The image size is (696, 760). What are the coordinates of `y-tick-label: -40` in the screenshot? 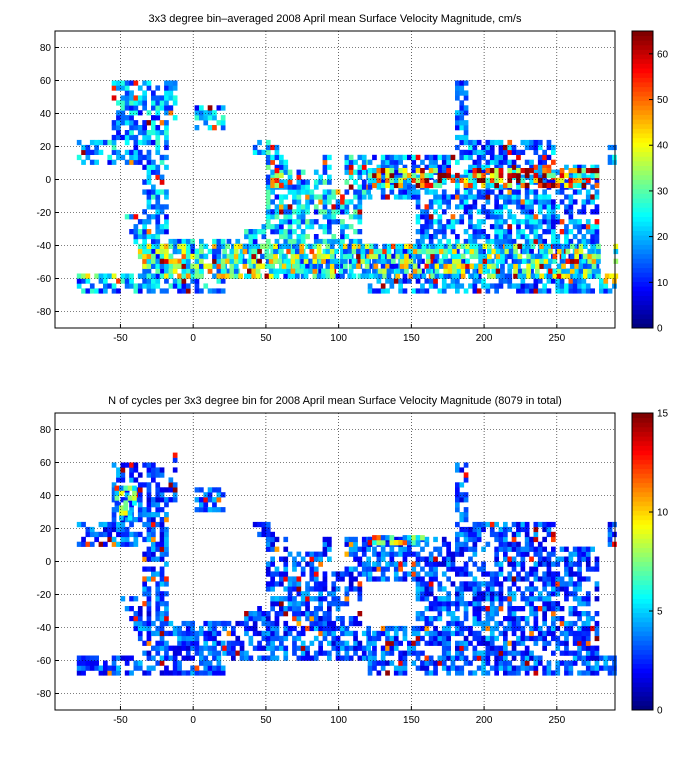 It's located at (44, 246).